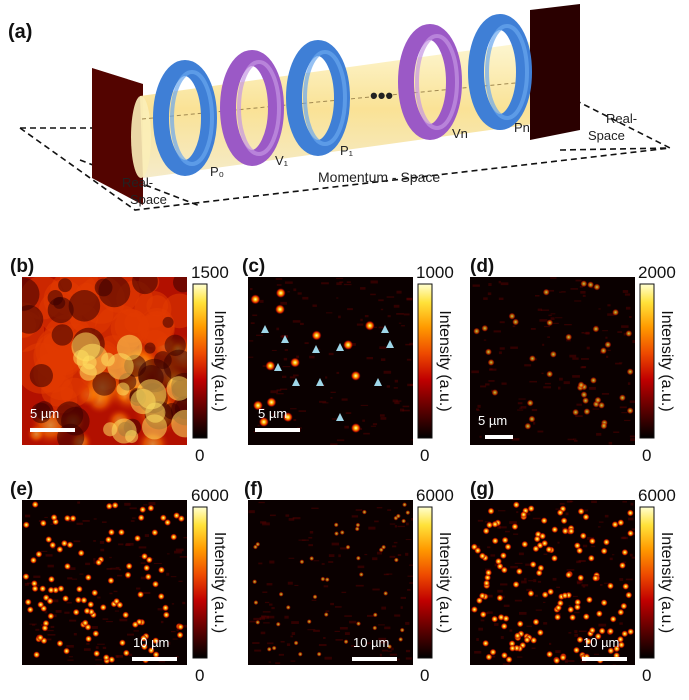 This screenshot has height=700, width=689. I want to click on label-vn: Vn, so click(460, 133).